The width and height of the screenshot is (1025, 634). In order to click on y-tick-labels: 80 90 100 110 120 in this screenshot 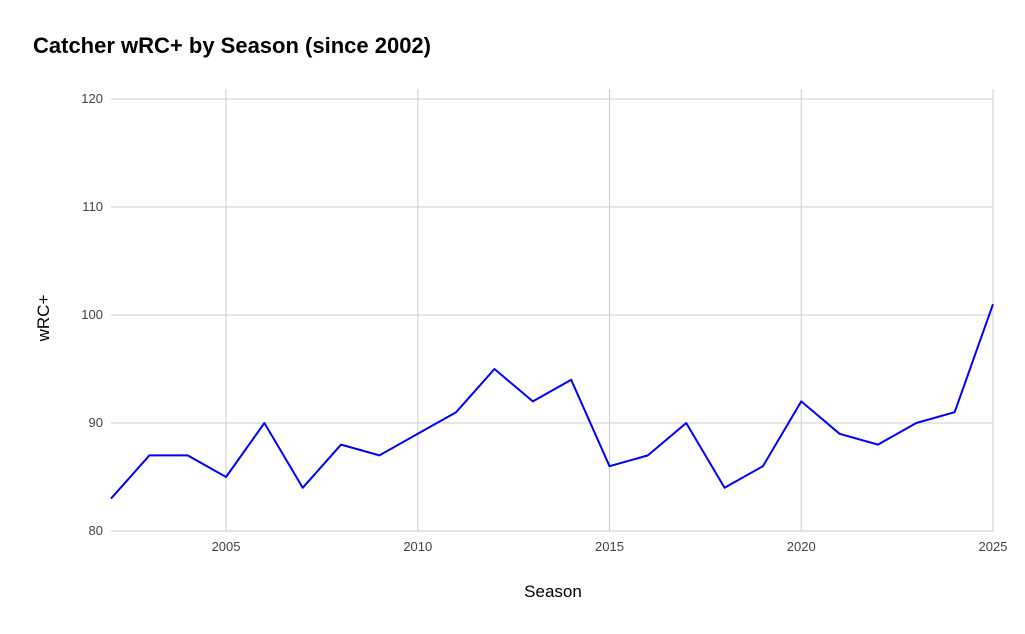, I will do `click(92, 314)`.